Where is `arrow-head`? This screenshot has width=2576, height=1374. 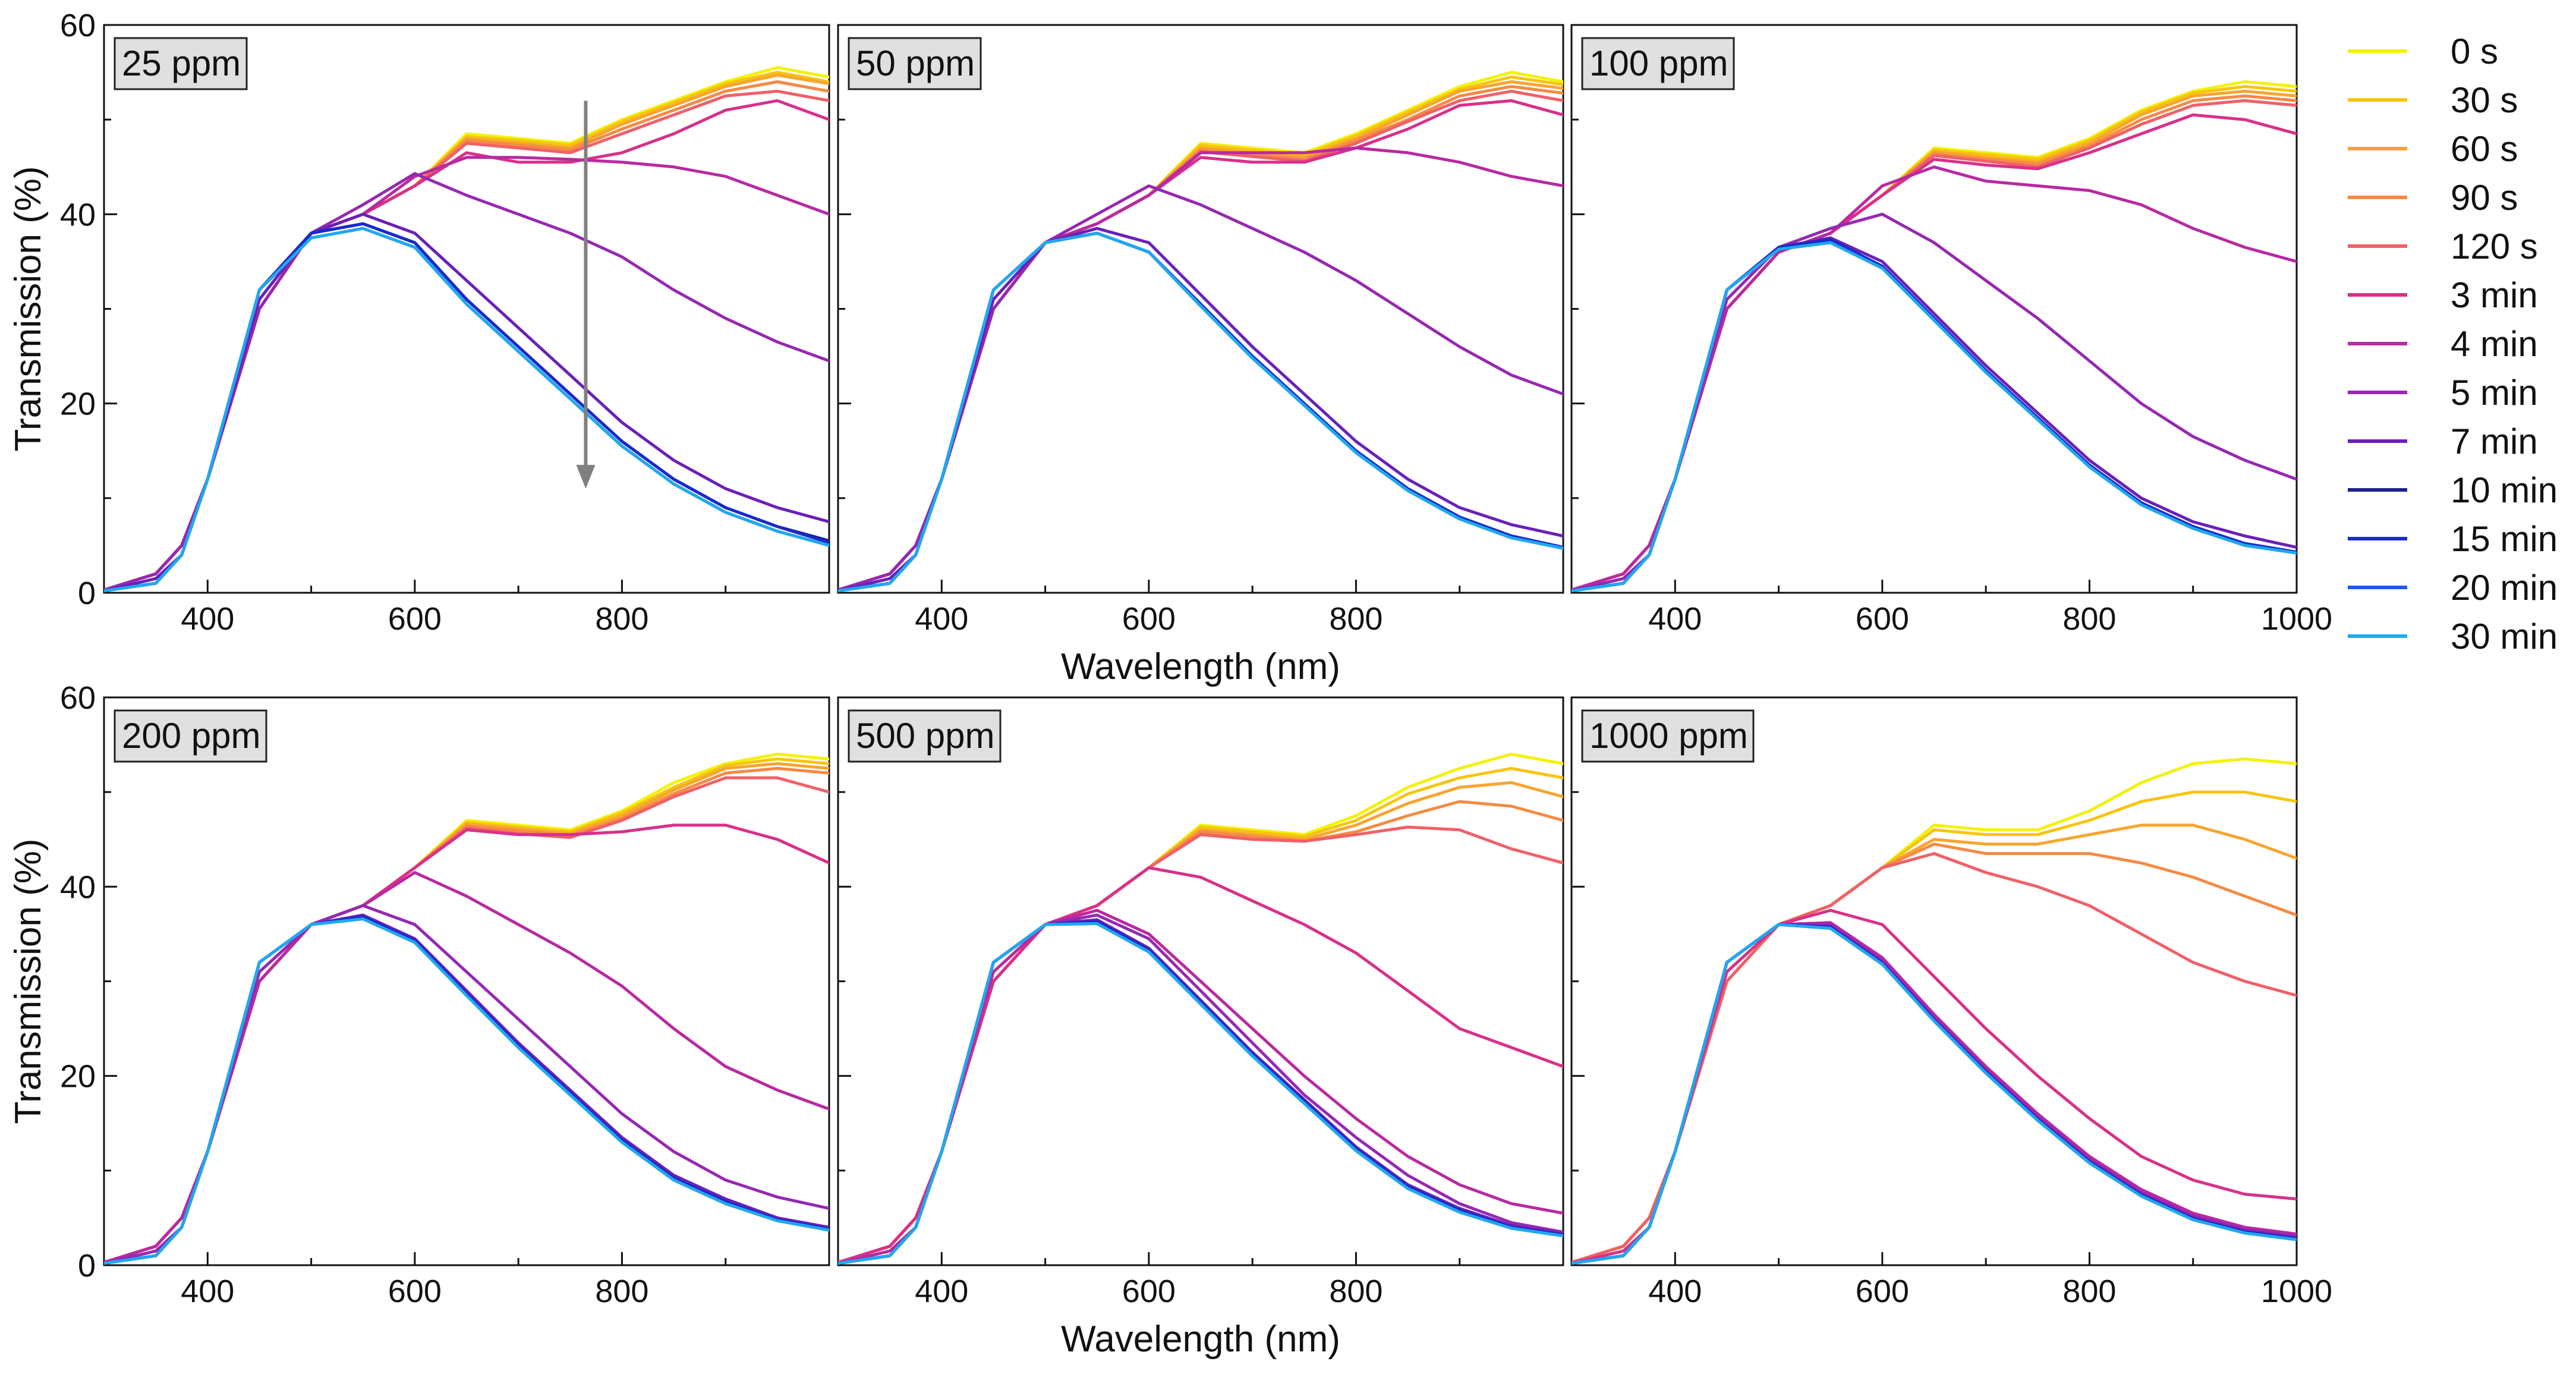
arrow-head is located at coordinates (586, 476).